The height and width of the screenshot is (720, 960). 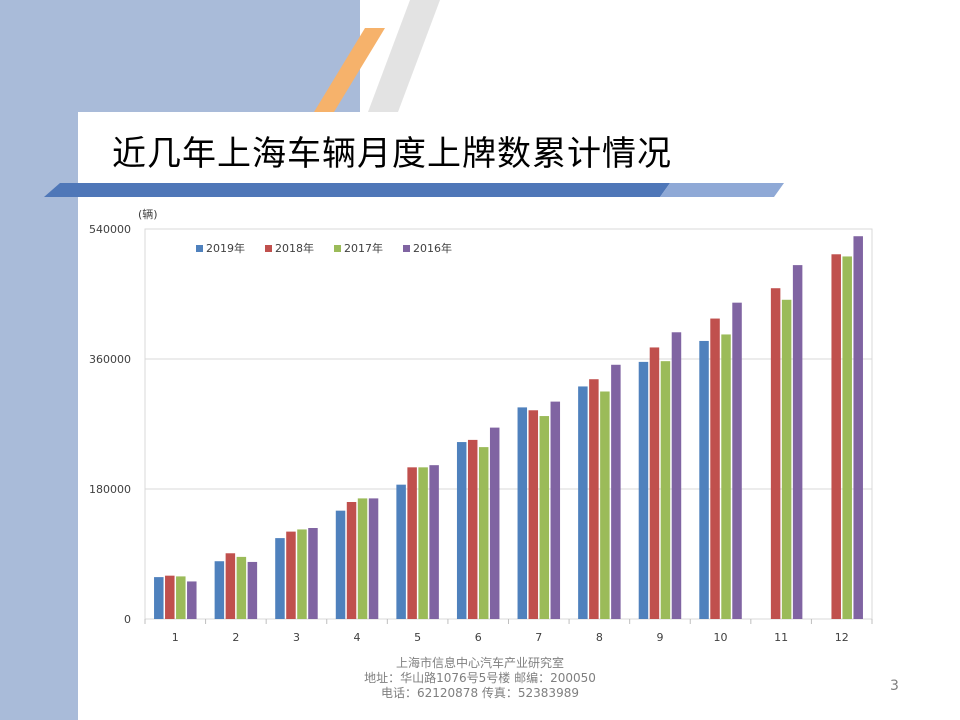 What do you see at coordinates (721, 637) in the screenshot?
I see `x-tick-label: 10` at bounding box center [721, 637].